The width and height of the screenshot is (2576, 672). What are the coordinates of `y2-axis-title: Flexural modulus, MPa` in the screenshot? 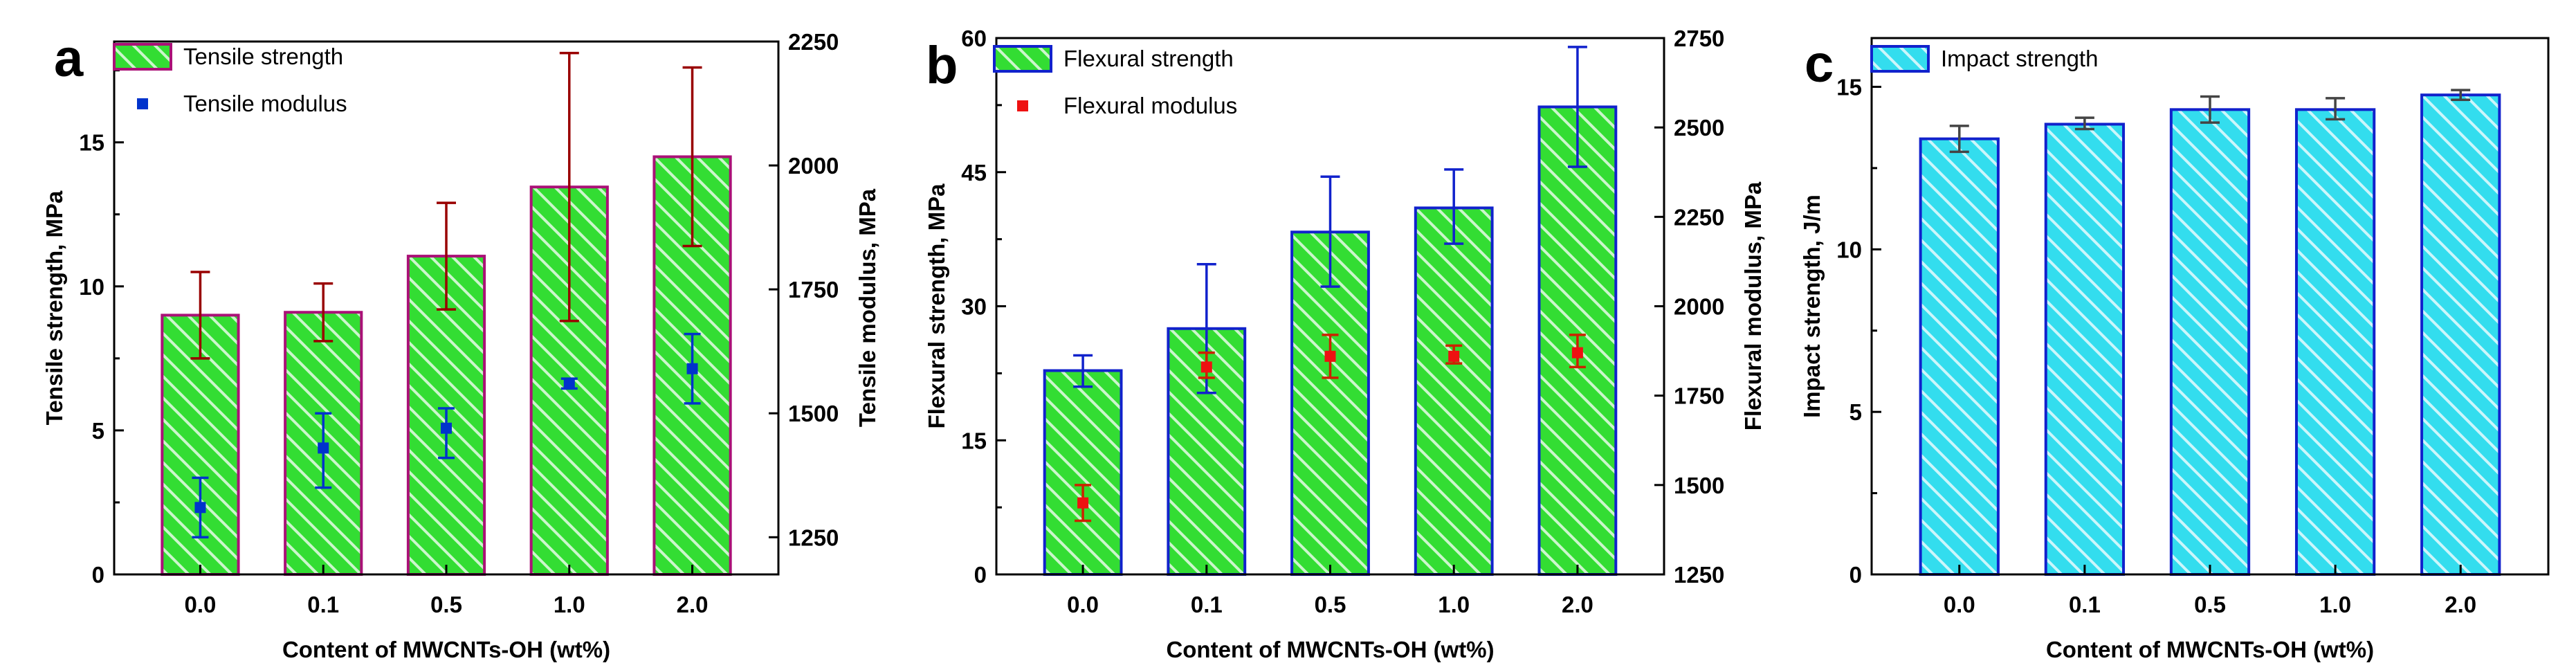 It's located at (1753, 305).